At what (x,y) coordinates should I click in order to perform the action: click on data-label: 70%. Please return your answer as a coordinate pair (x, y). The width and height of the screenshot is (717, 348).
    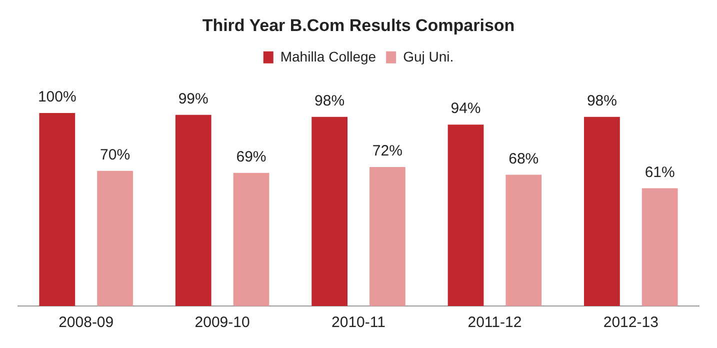
    Looking at the image, I should click on (115, 155).